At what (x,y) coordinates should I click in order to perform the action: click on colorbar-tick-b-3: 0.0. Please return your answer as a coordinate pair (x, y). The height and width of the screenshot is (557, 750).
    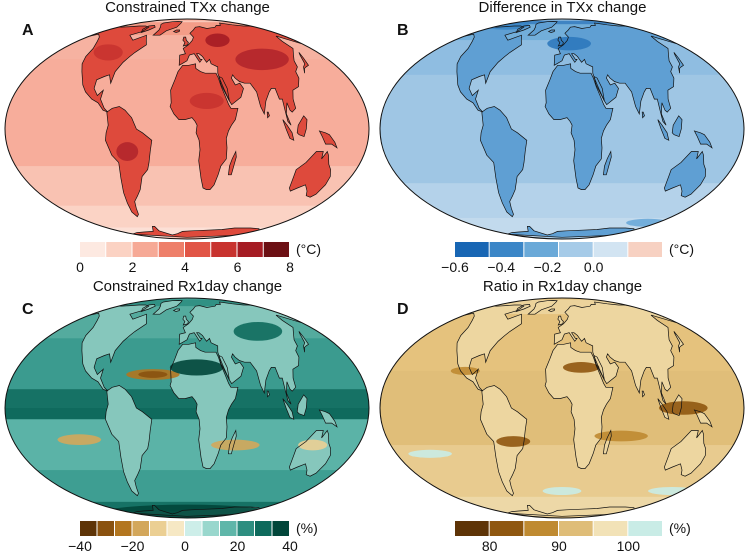
    Looking at the image, I should click on (593, 267).